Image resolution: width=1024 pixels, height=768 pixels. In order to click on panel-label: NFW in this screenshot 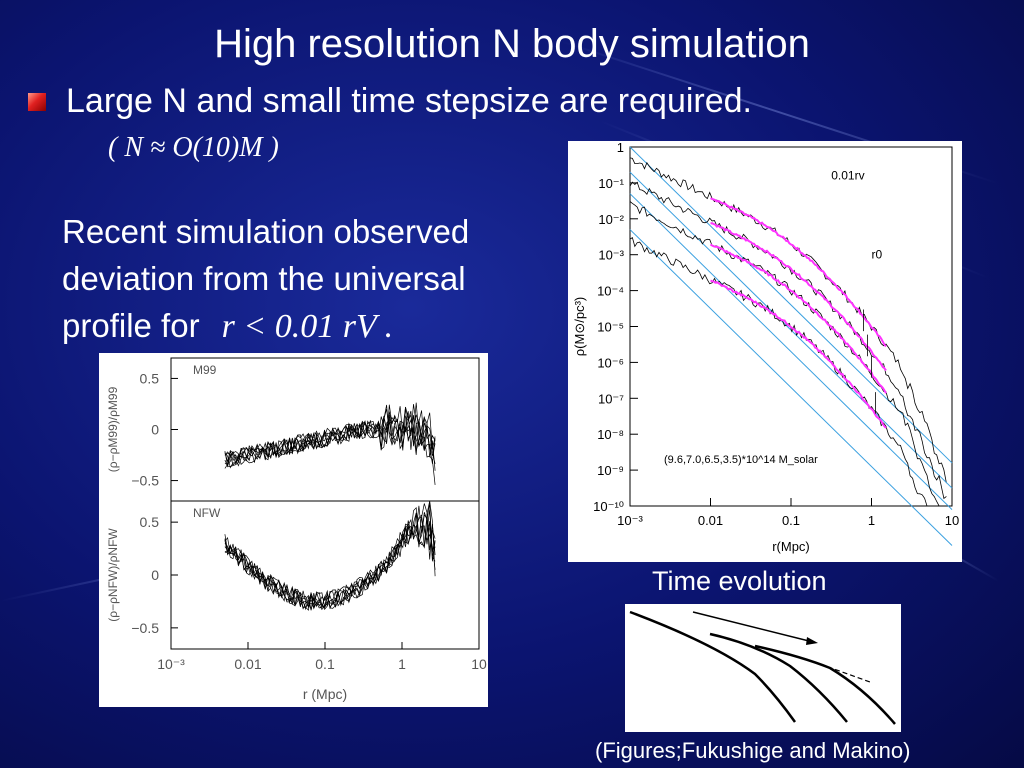, I will do `click(207, 513)`.